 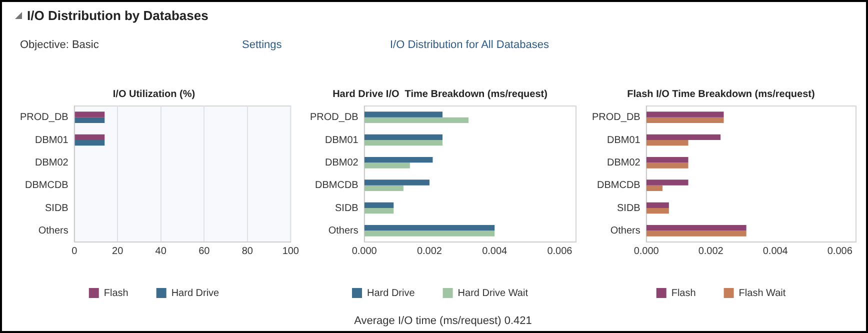 I want to click on x-tick-label: 40, so click(x=161, y=251).